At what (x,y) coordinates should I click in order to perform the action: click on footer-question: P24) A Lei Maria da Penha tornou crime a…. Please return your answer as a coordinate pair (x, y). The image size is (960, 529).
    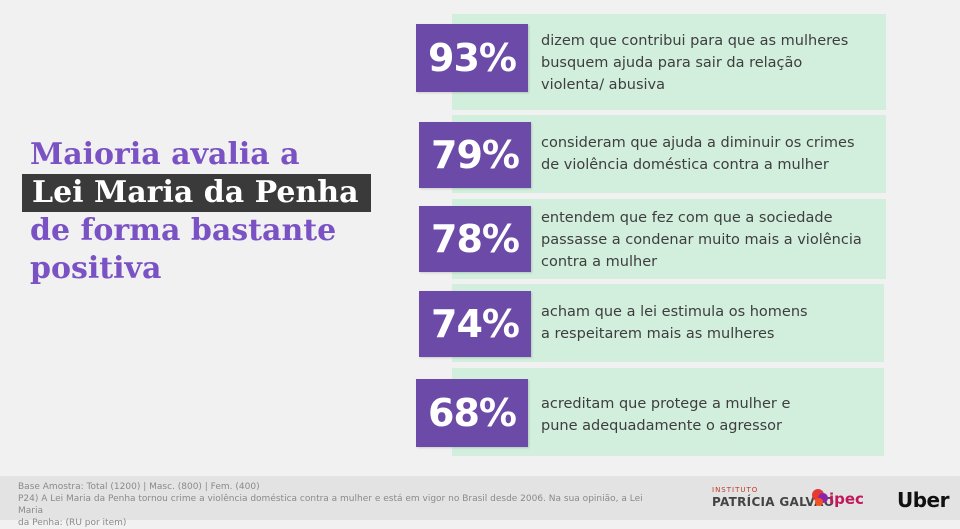
    Looking at the image, I should click on (330, 505).